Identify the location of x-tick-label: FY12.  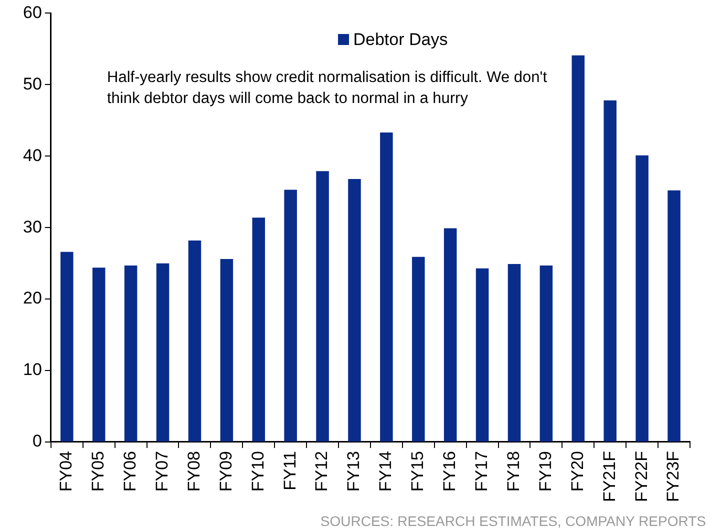
(322, 471).